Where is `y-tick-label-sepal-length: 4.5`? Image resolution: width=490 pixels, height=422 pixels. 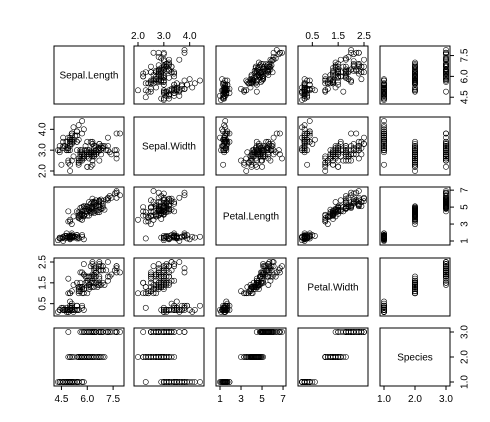
y-tick-label-sepal-length: 4.5 is located at coordinates (465, 97).